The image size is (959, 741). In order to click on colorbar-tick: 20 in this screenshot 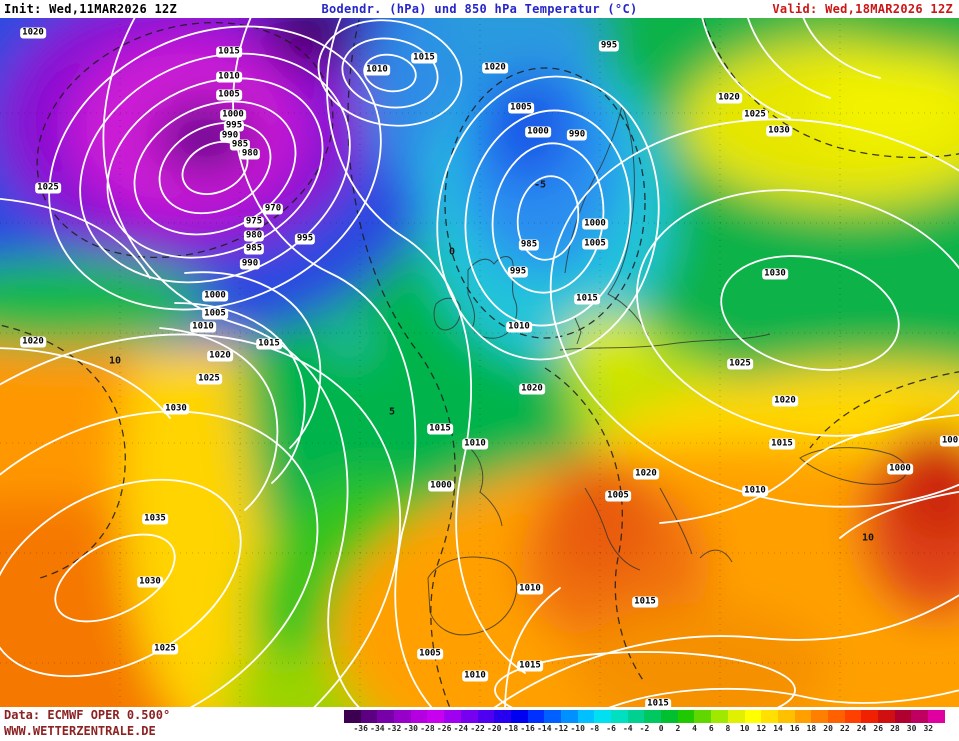, I will do `click(828, 728)`.